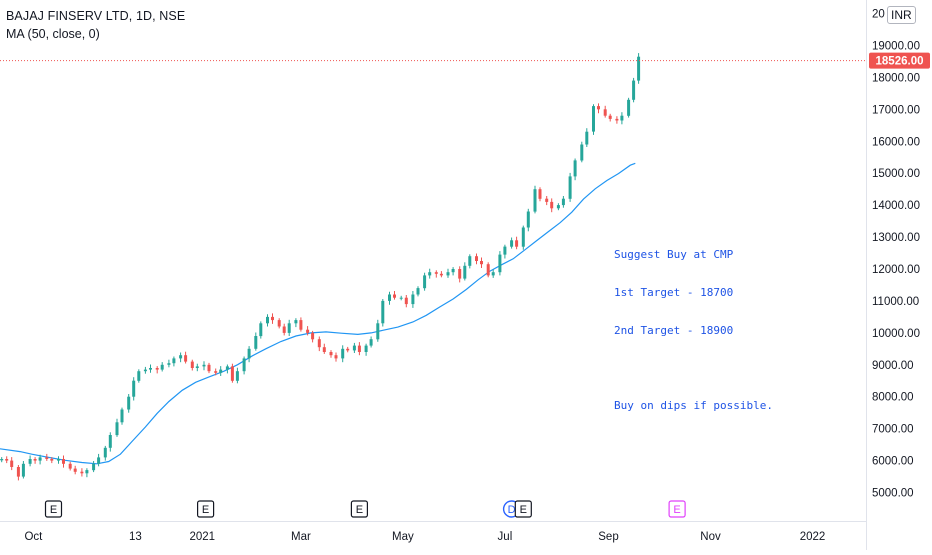 This screenshot has height=555, width=932. I want to click on x-tick-label: Mar, so click(301, 537).